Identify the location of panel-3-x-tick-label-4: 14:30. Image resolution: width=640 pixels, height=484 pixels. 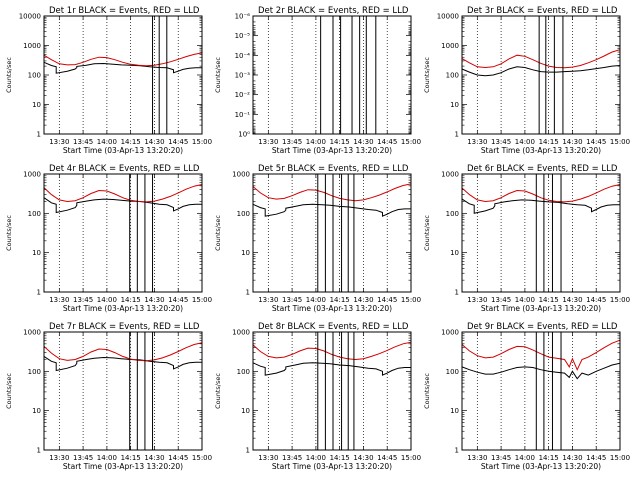
(572, 142).